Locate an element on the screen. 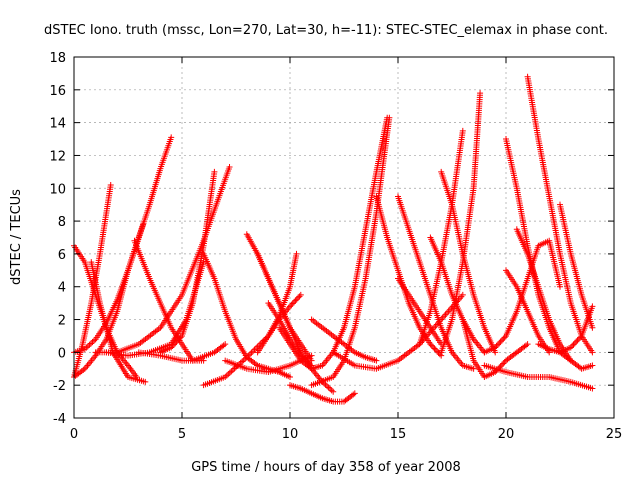 The image size is (640, 480). y-tick-label: 18 is located at coordinates (57, 58).